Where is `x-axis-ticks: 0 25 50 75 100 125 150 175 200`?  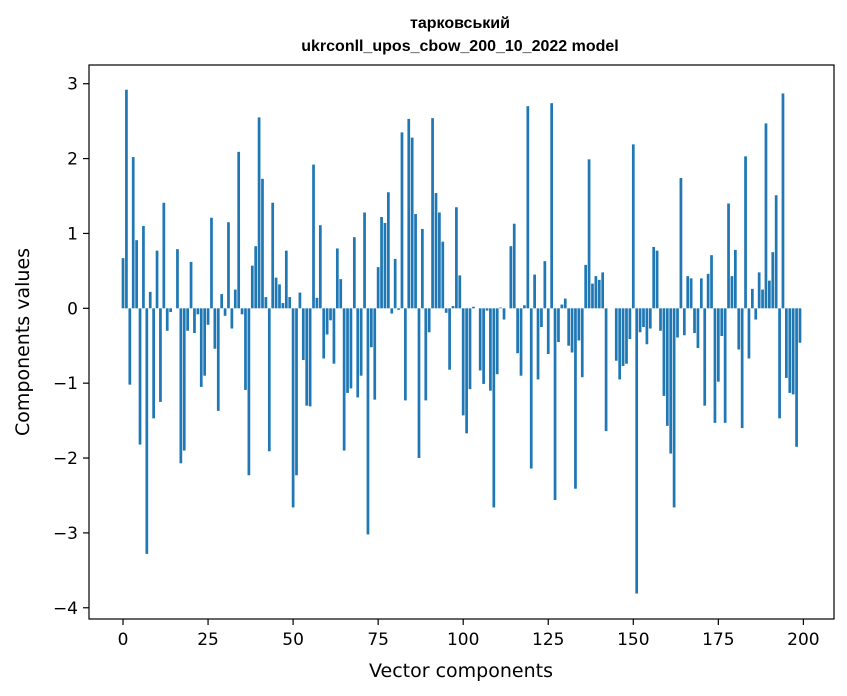
x-axis-ticks: 0 25 50 75 100 125 150 175 200 is located at coordinates (469, 634).